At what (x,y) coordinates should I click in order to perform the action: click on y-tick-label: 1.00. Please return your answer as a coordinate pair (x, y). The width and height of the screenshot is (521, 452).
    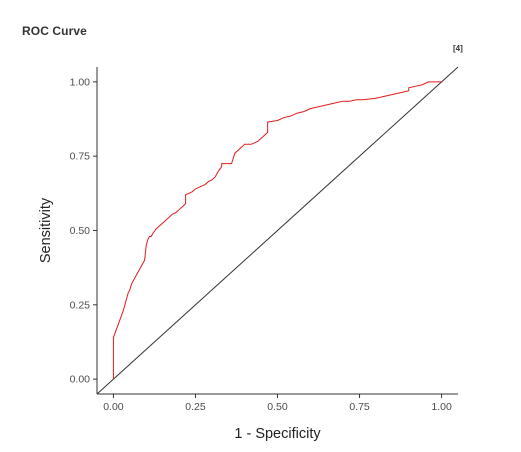
    Looking at the image, I should click on (80, 82).